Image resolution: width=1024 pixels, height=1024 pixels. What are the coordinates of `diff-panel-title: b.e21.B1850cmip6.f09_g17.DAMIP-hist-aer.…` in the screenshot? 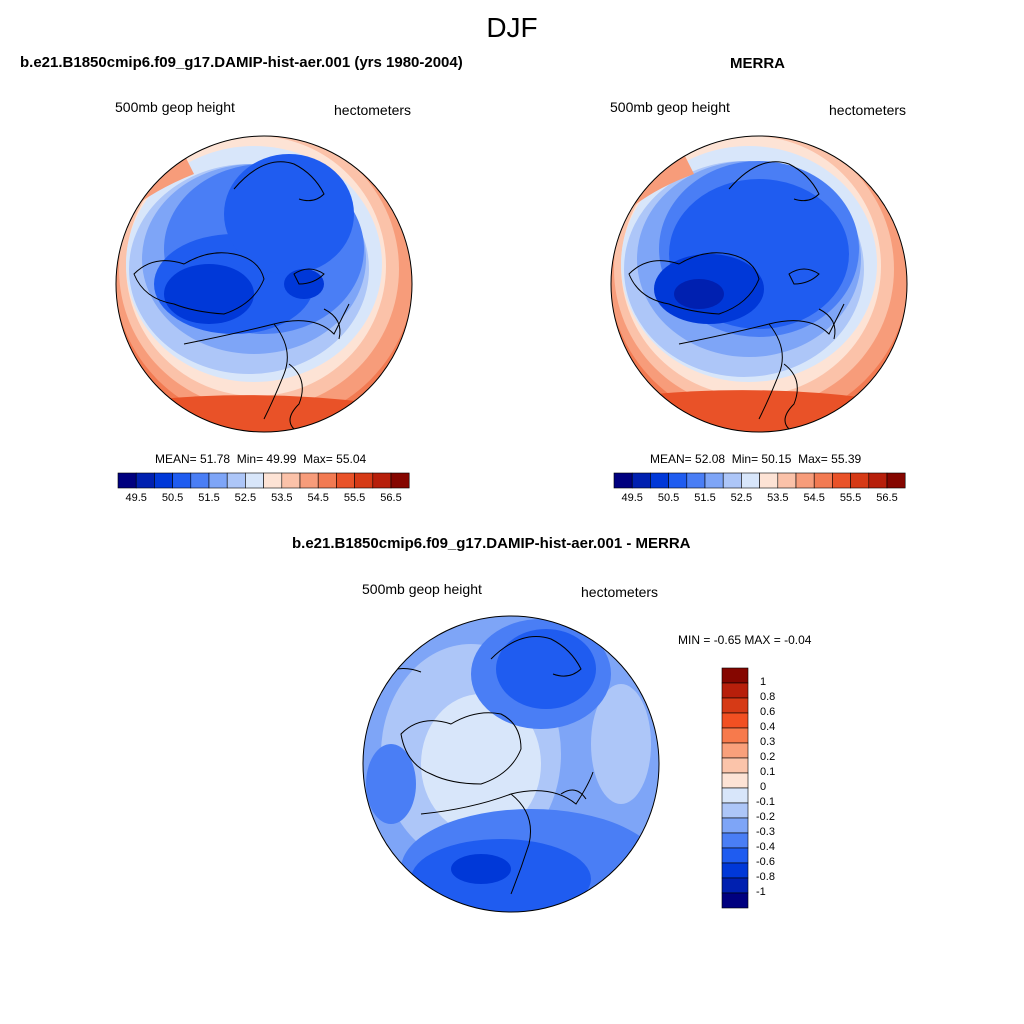 It's located at (491, 543).